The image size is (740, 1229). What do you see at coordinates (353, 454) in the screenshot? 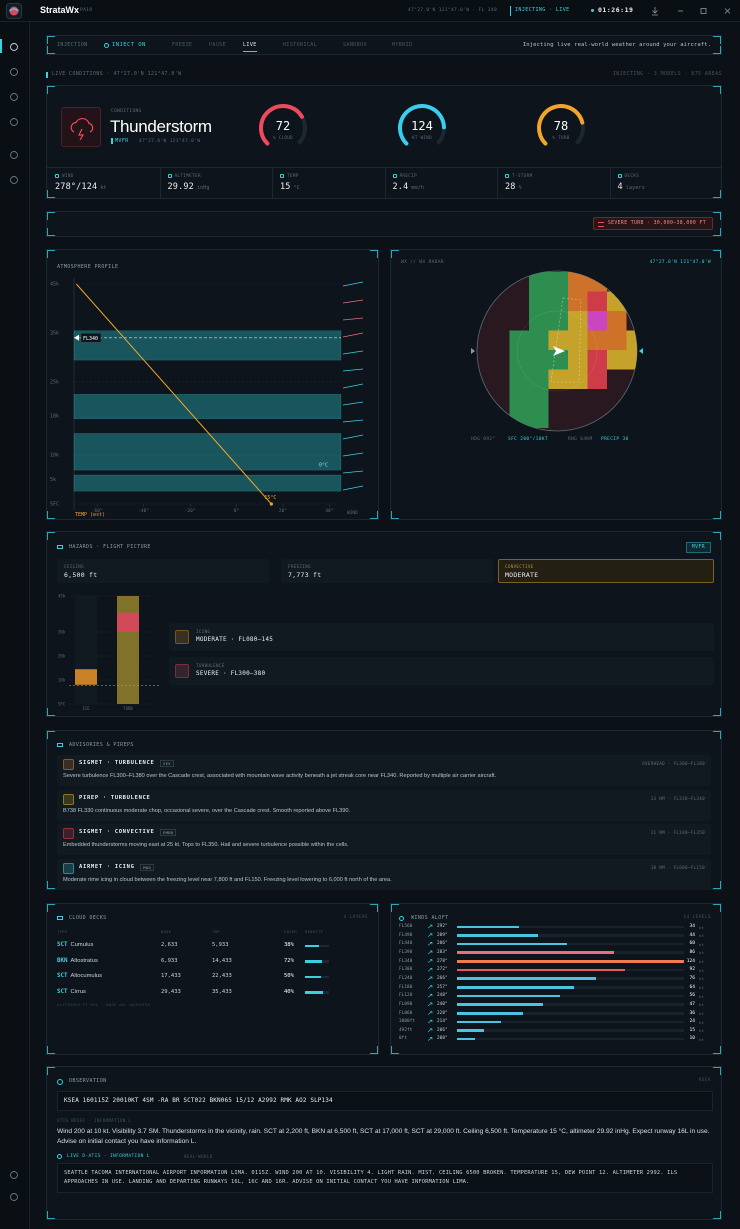
I see `wind-barb` at bounding box center [353, 454].